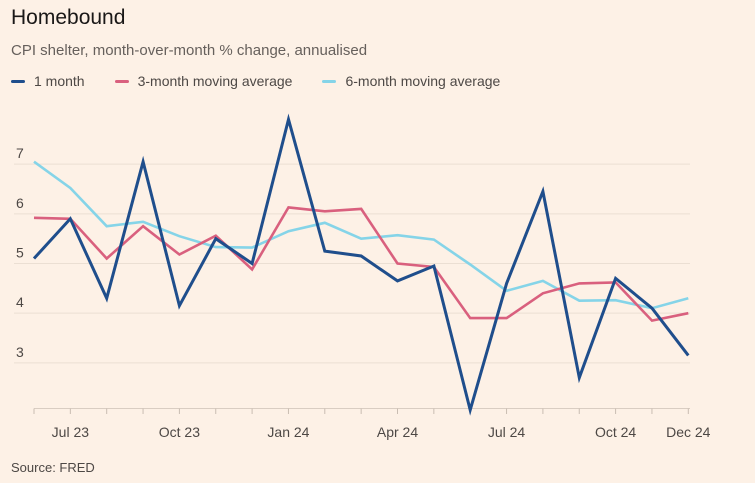 This screenshot has height=483, width=755. Describe the element at coordinates (288, 432) in the screenshot. I see `x-tick-label: Jan 24` at that location.